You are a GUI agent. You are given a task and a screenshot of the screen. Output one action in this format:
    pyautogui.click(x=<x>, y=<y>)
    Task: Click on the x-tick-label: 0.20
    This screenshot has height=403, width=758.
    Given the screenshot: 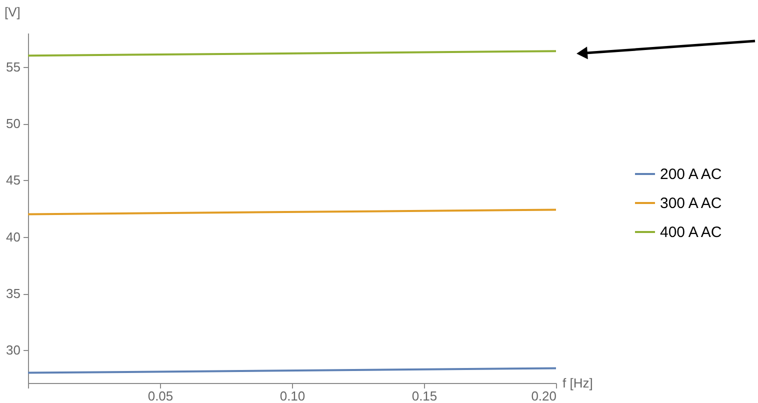 What is the action you would take?
    pyautogui.click(x=543, y=395)
    